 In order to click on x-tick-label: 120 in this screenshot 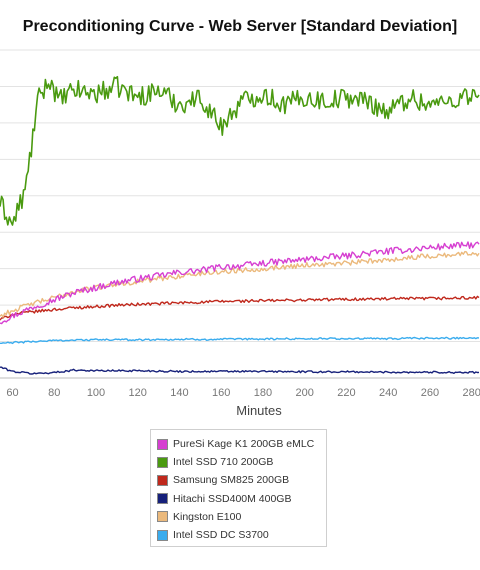, I will do `click(138, 393)`.